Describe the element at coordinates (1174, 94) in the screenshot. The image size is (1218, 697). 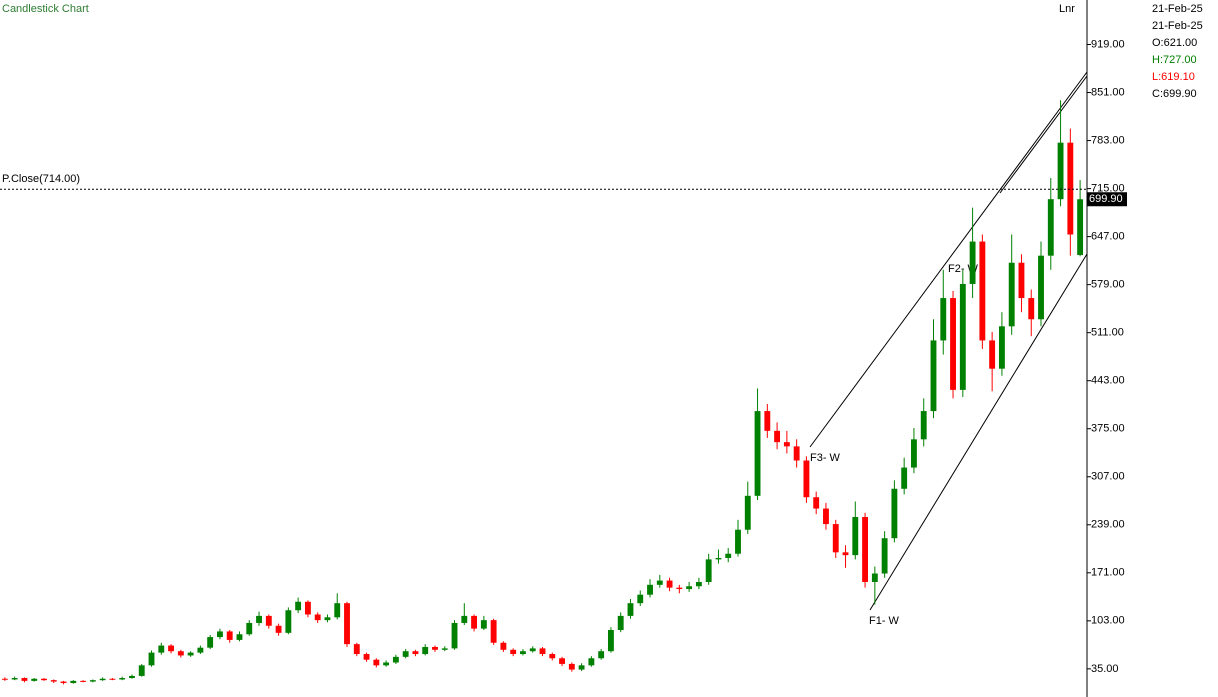
I see `info-close: C:699.90` at that location.